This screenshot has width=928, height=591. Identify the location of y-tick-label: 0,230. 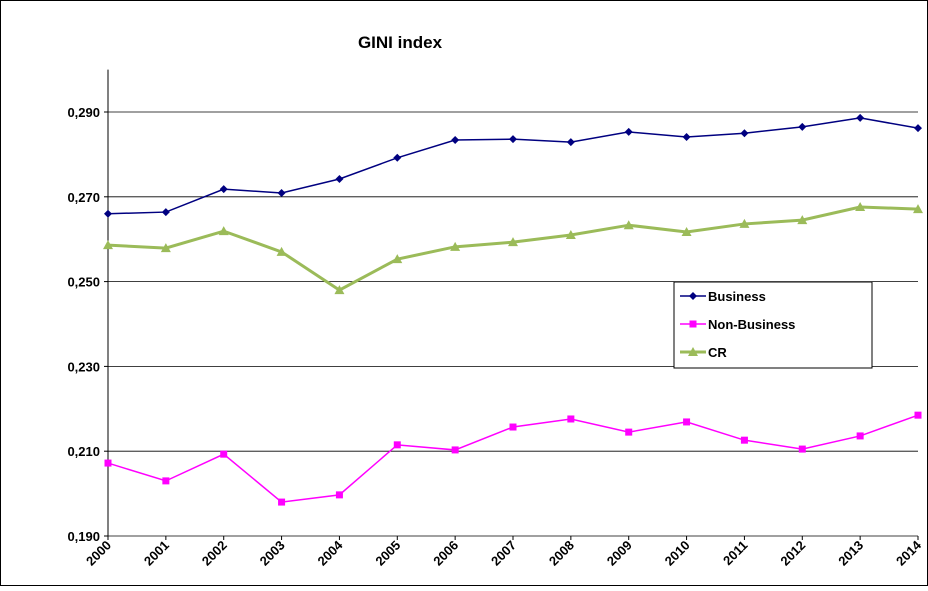
(83, 366).